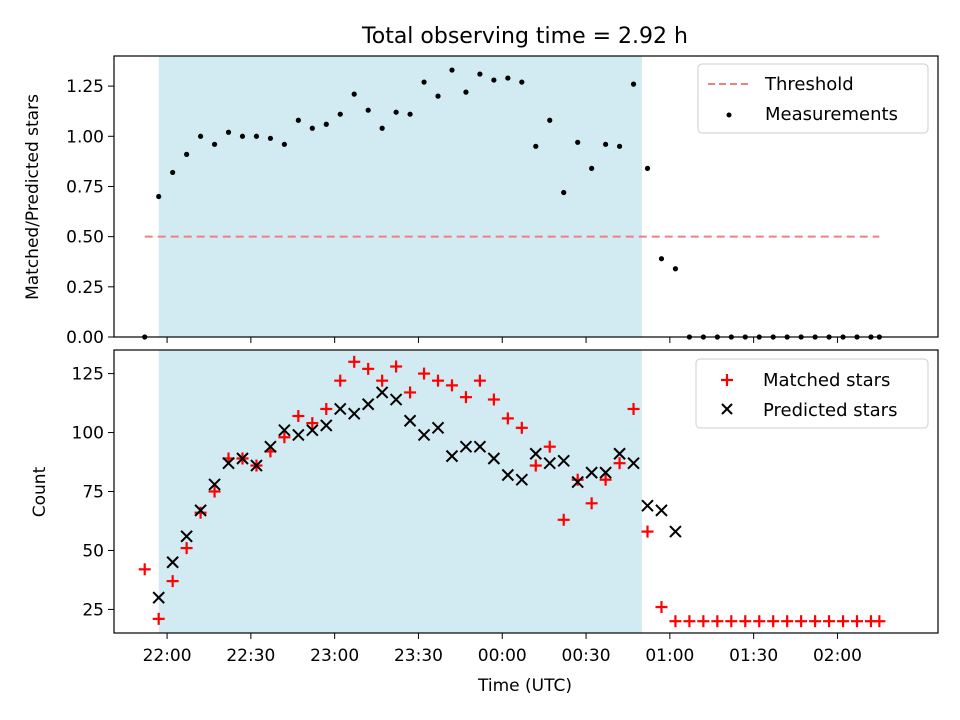  I want to click on legend-threshold-label: Threshold, so click(809, 84).